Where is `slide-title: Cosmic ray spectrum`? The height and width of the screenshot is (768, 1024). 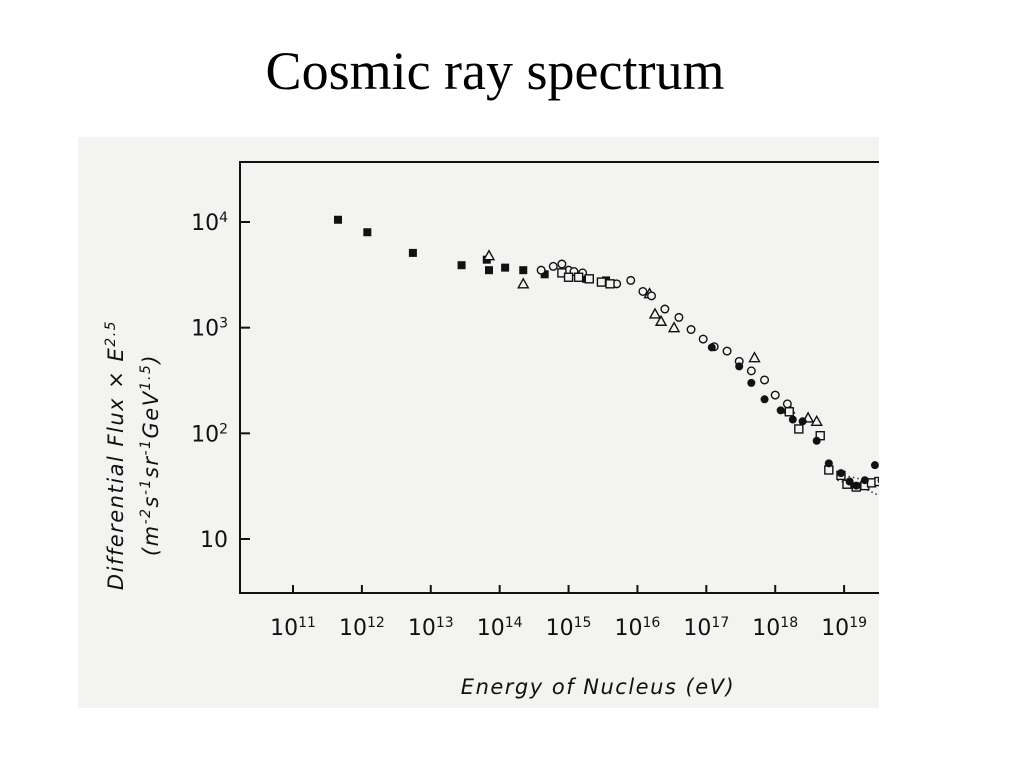
slide-title: Cosmic ray spectrum is located at coordinates (495, 71).